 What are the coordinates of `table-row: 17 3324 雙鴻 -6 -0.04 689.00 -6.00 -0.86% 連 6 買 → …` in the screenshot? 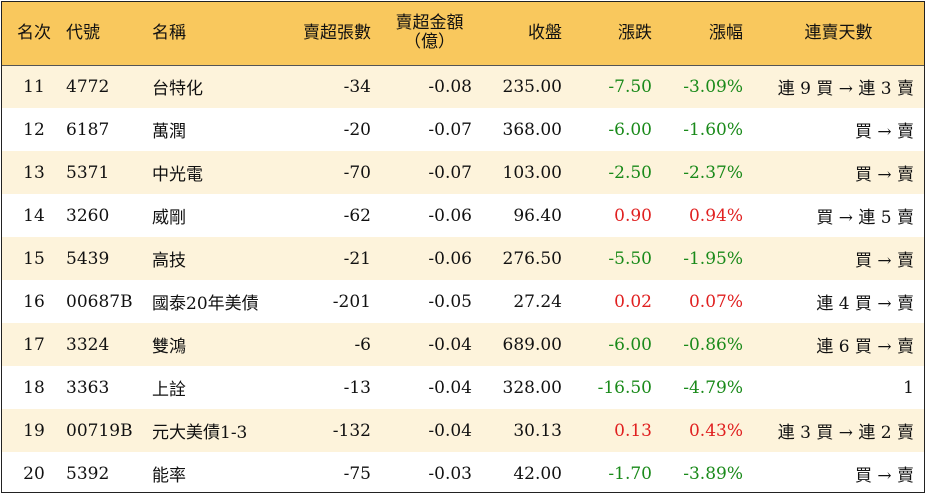 It's located at (463, 344).